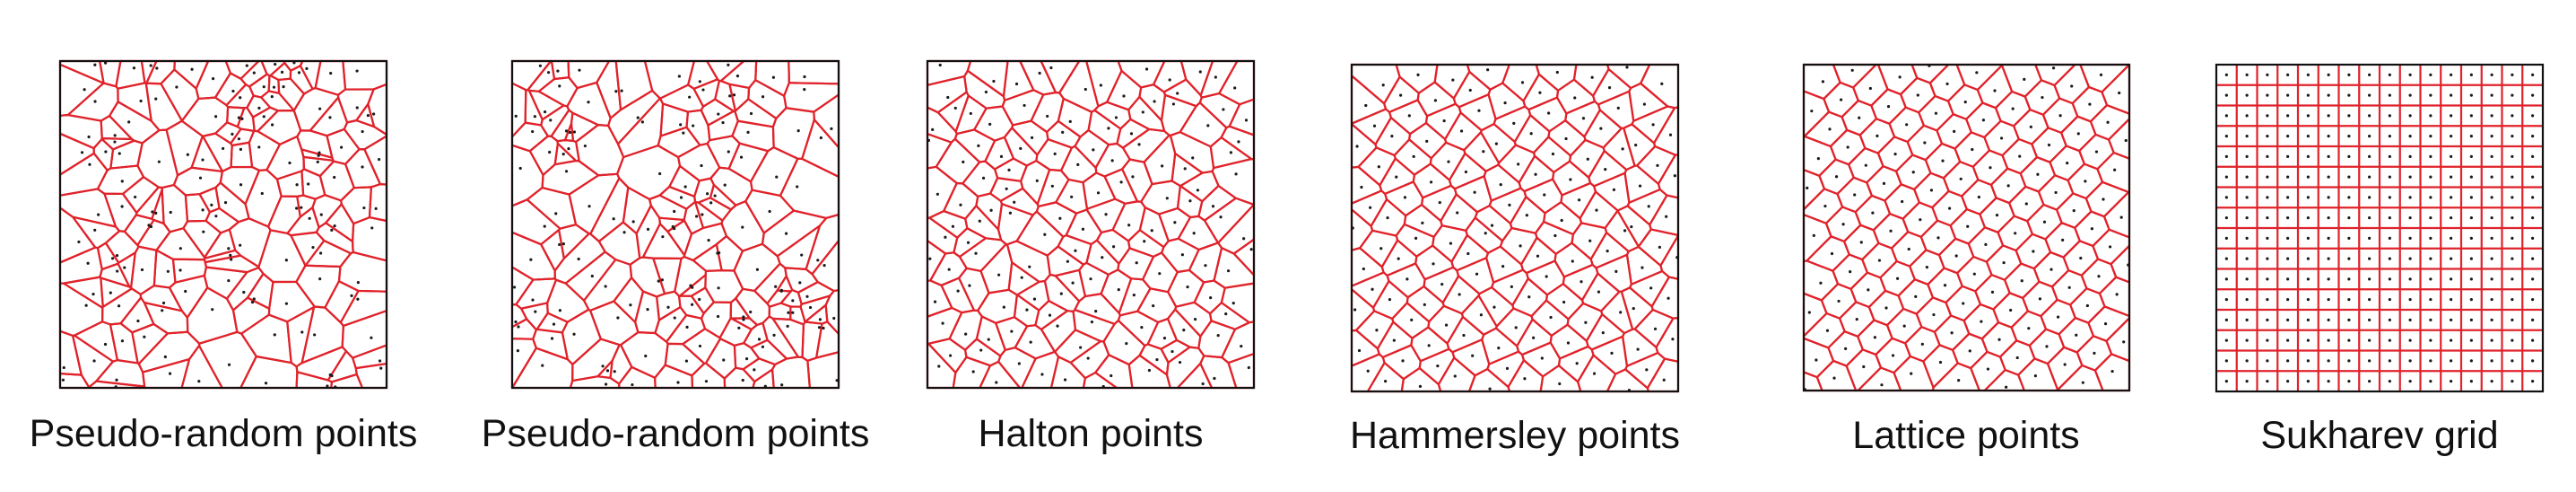 The image size is (2576, 492). What do you see at coordinates (1515, 228) in the screenshot?
I see `hammersley-frame` at bounding box center [1515, 228].